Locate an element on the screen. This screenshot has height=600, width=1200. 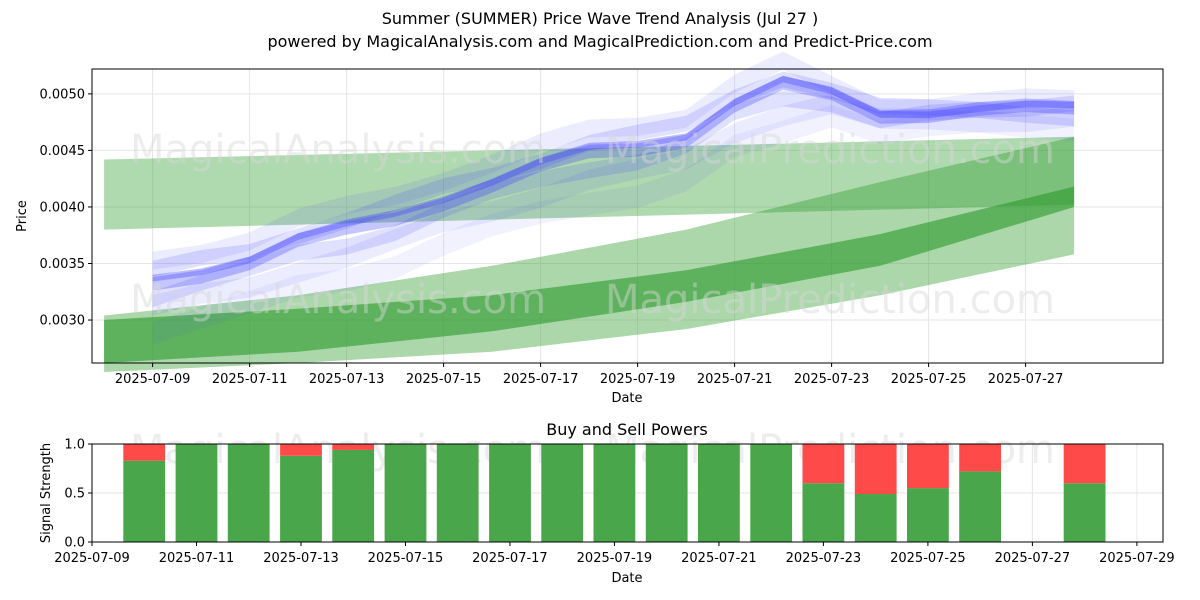
y-tick-label: 0.0 is located at coordinates (74, 543).